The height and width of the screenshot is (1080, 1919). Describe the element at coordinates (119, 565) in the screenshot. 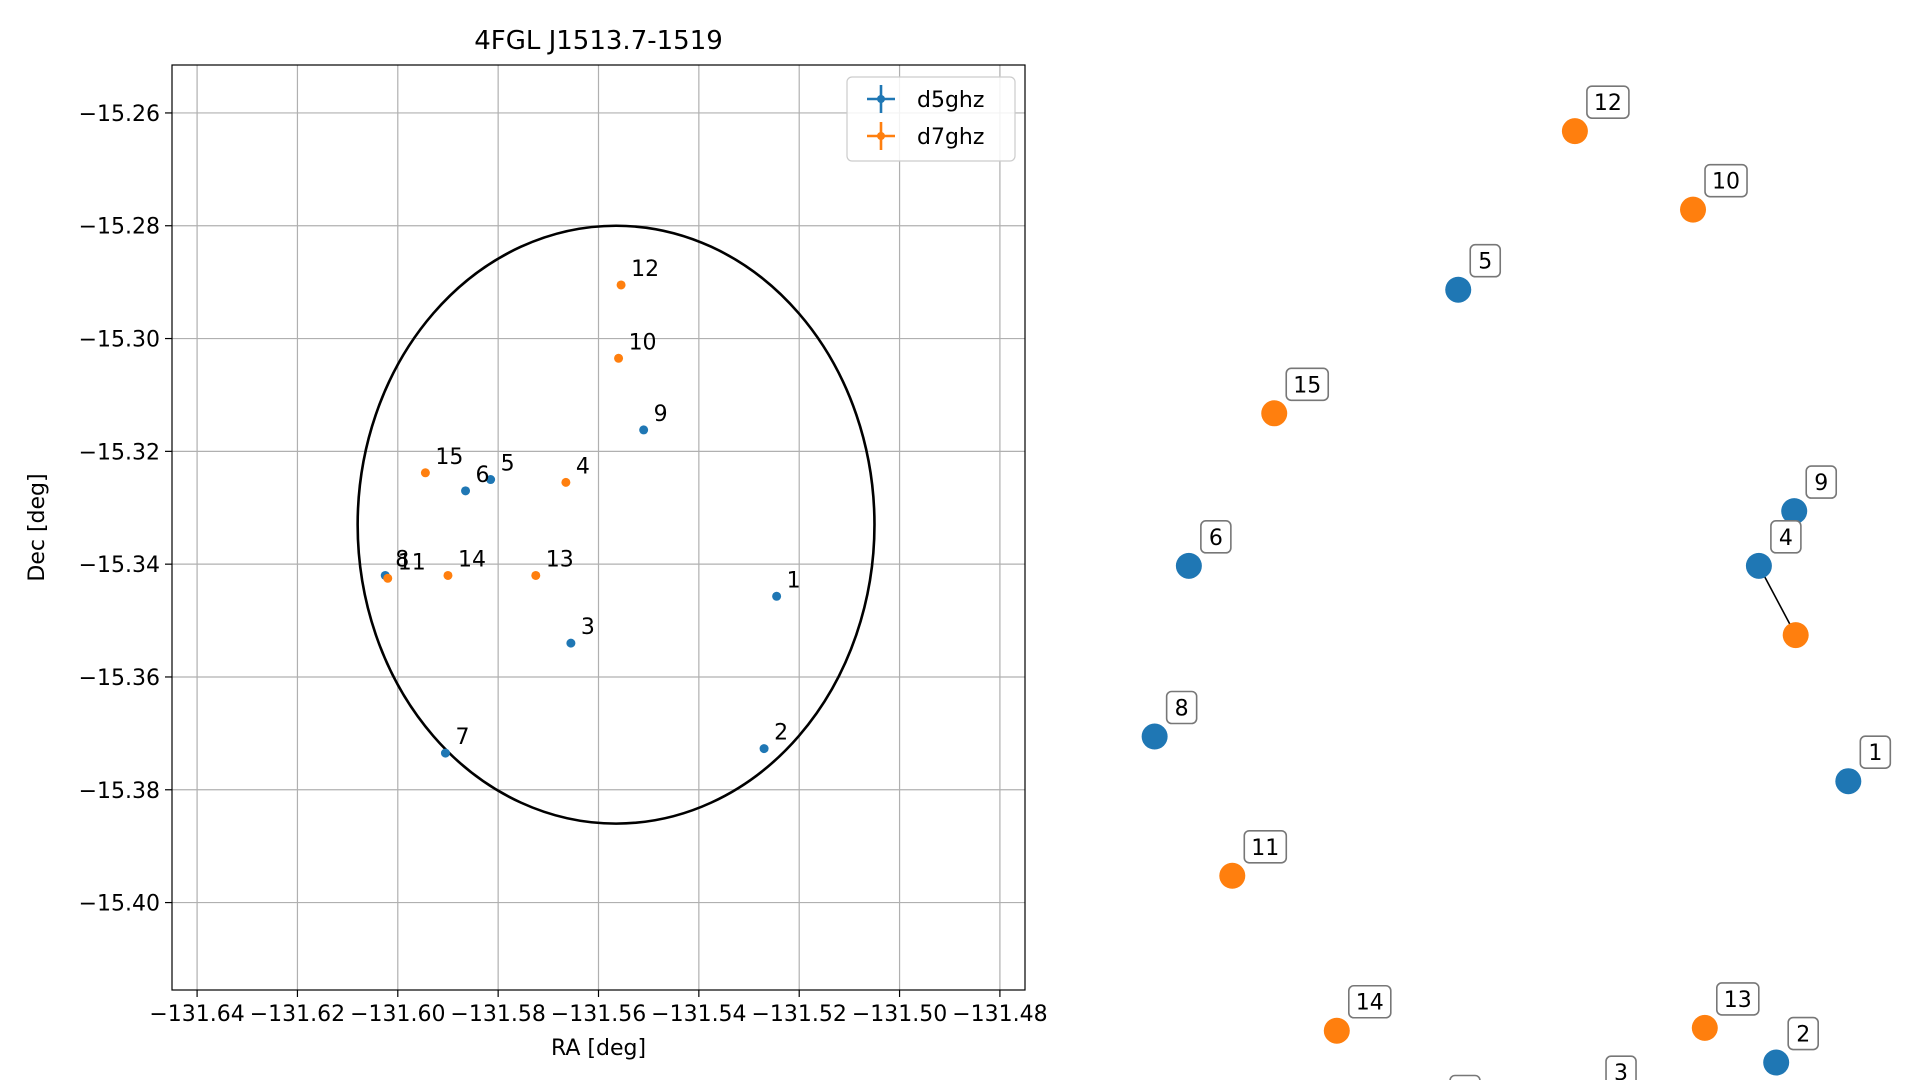

I see `y-tick-label: −15.34` at that location.